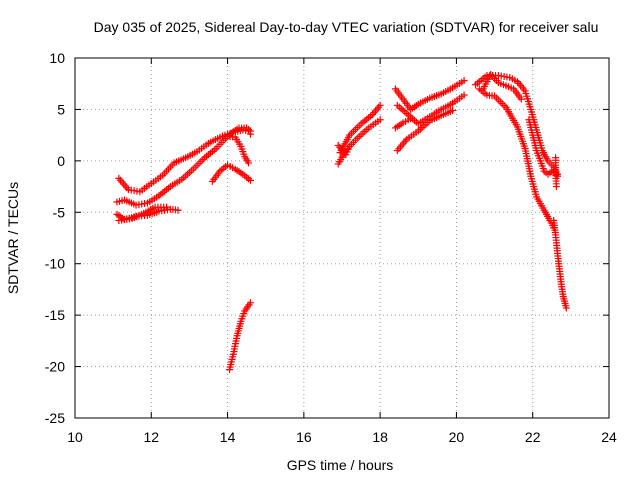  What do you see at coordinates (55, 264) in the screenshot?
I see `y-tick-label: -10` at bounding box center [55, 264].